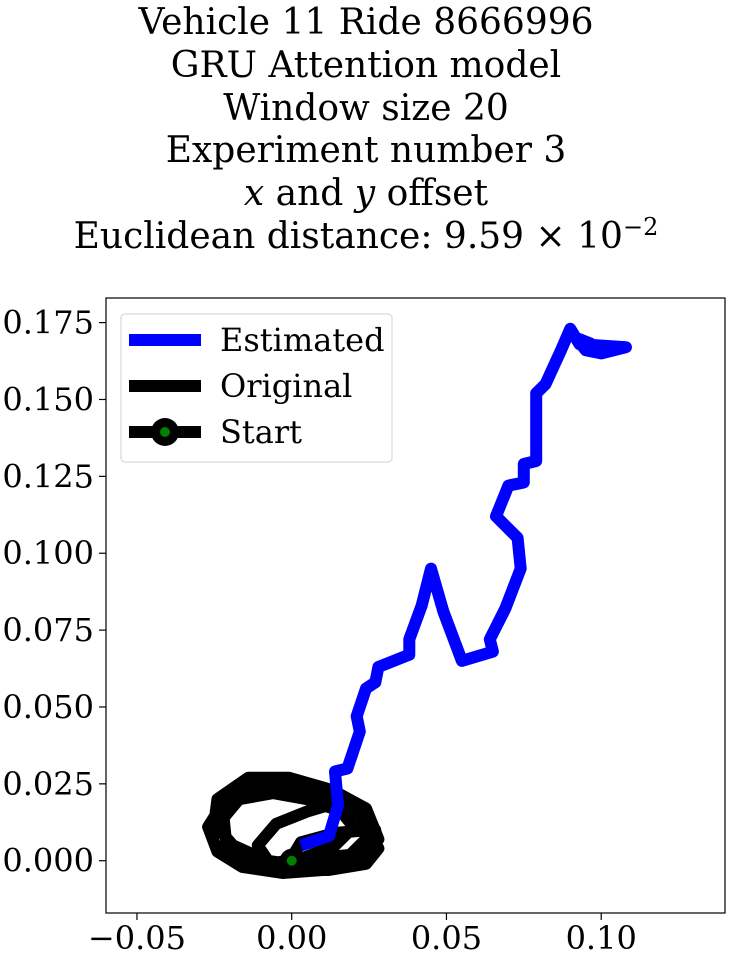 The height and width of the screenshot is (961, 732). Describe the element at coordinates (48, 476) in the screenshot. I see `y-tick-label: 0.125` at that location.